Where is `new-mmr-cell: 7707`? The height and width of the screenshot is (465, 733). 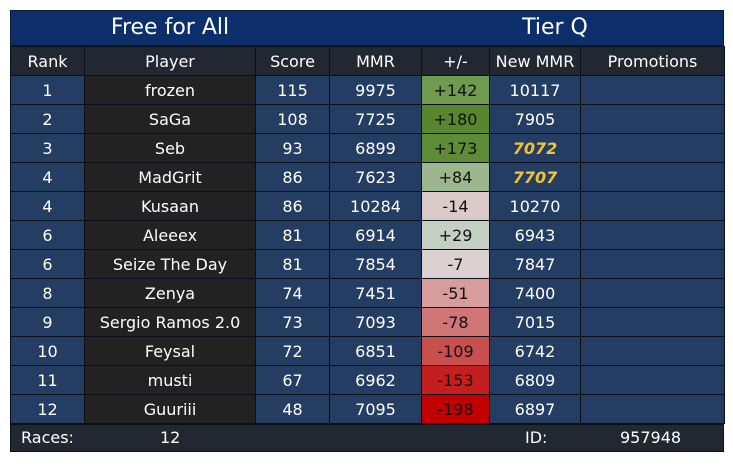
new-mmr-cell: 7707 is located at coordinates (535, 177).